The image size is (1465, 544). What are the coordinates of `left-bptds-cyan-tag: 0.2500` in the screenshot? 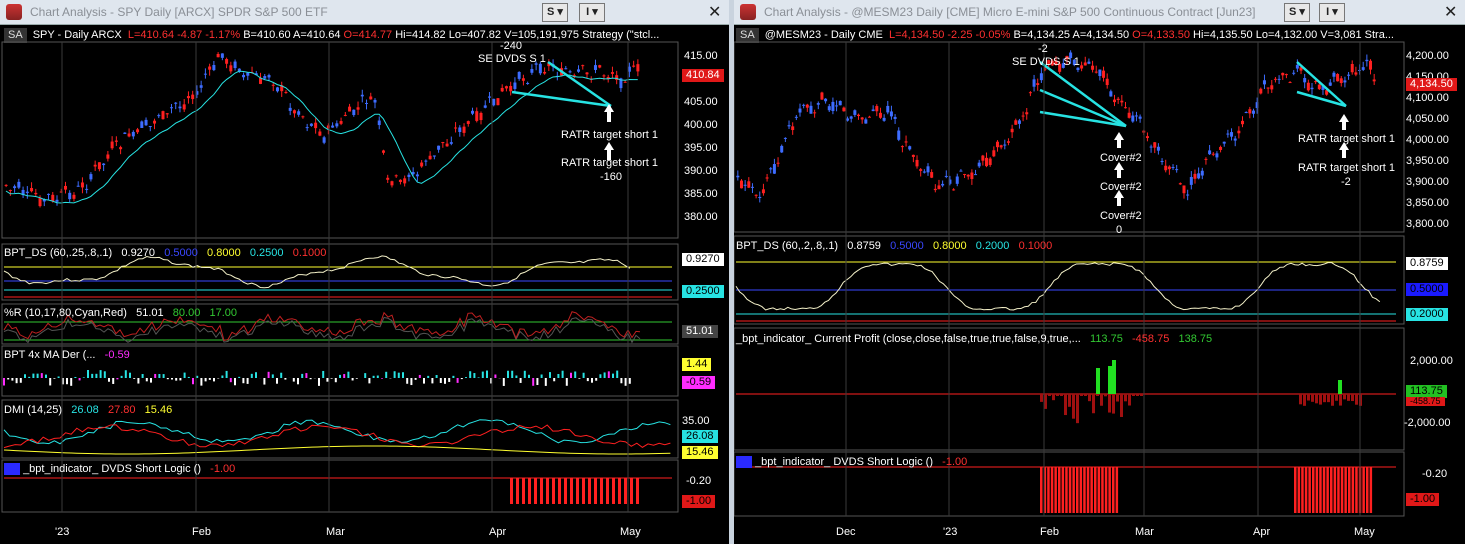 It's located at (703, 291).